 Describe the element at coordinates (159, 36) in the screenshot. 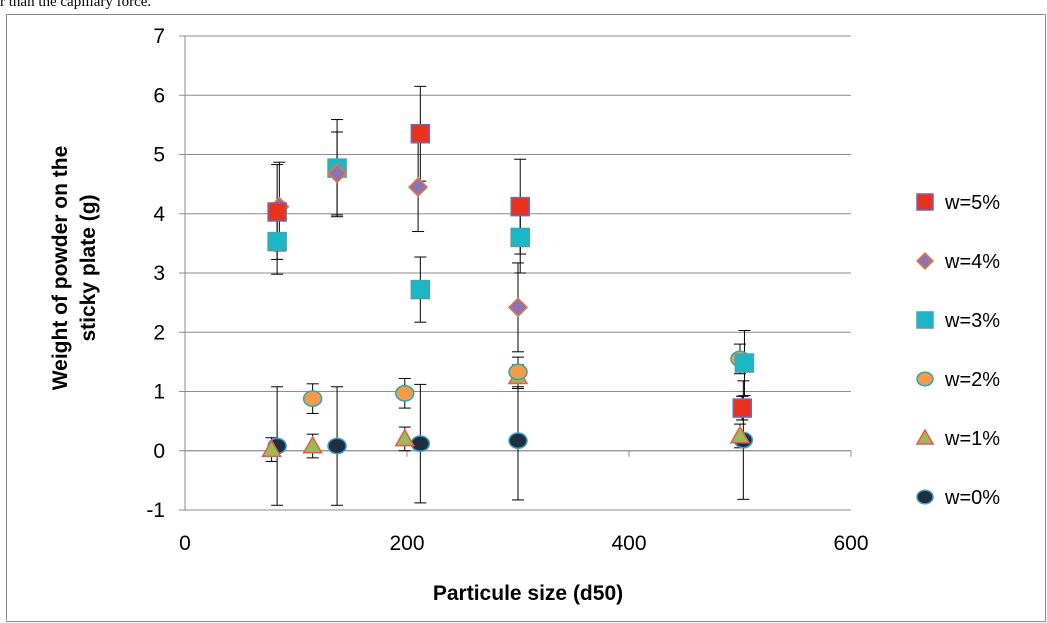

I see `y-tick-label: 7` at that location.